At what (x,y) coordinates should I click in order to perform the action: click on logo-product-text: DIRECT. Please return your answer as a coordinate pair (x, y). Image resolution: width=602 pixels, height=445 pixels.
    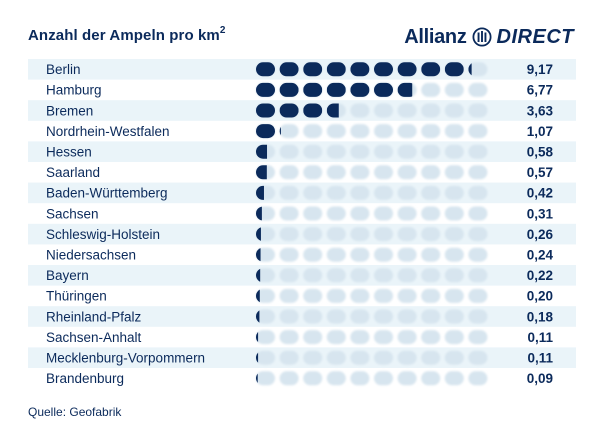
    Looking at the image, I should click on (535, 36).